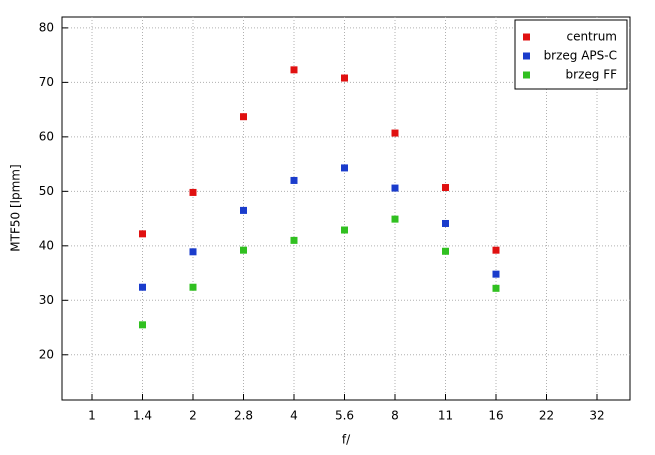  I want to click on legend-box, so click(571, 54).